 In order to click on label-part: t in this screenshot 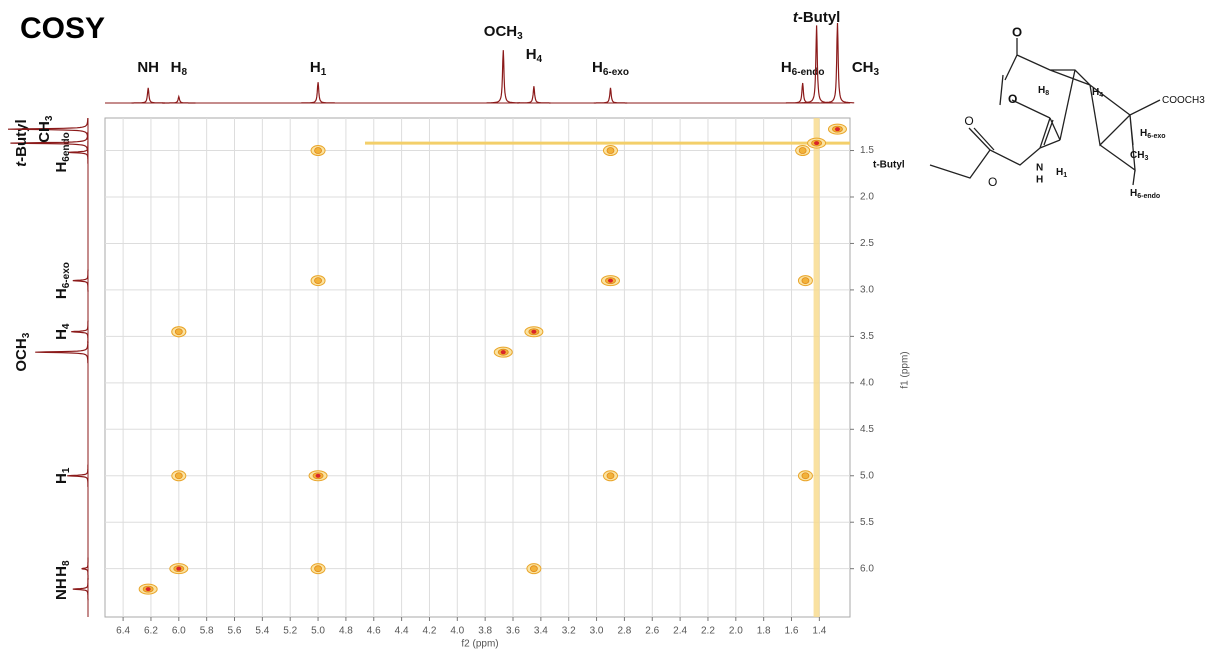, I will do `click(21, 164)`.